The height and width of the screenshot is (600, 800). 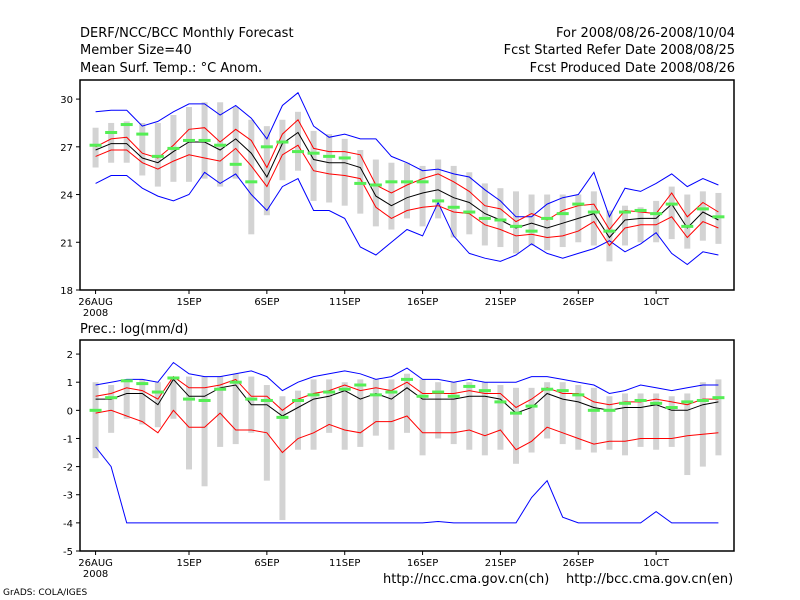 I want to click on member-size: Member Size=40, so click(x=136, y=50).